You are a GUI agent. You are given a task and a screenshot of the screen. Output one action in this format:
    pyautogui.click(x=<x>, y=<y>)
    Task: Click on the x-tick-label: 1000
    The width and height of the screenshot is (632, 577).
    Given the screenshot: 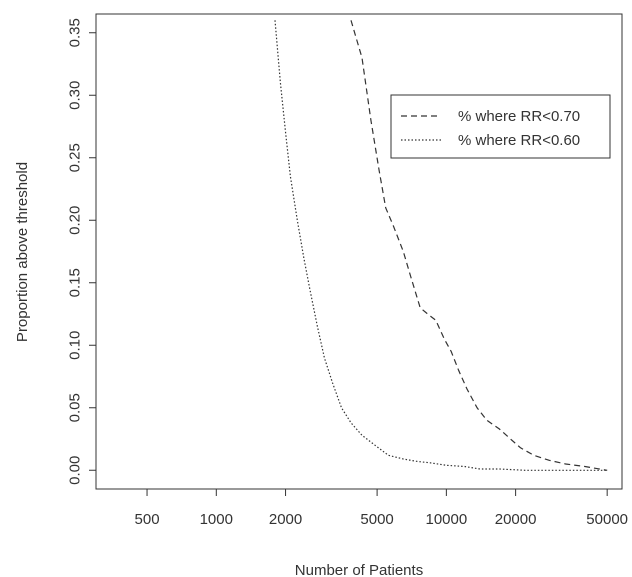 What is the action you would take?
    pyautogui.click(x=216, y=519)
    